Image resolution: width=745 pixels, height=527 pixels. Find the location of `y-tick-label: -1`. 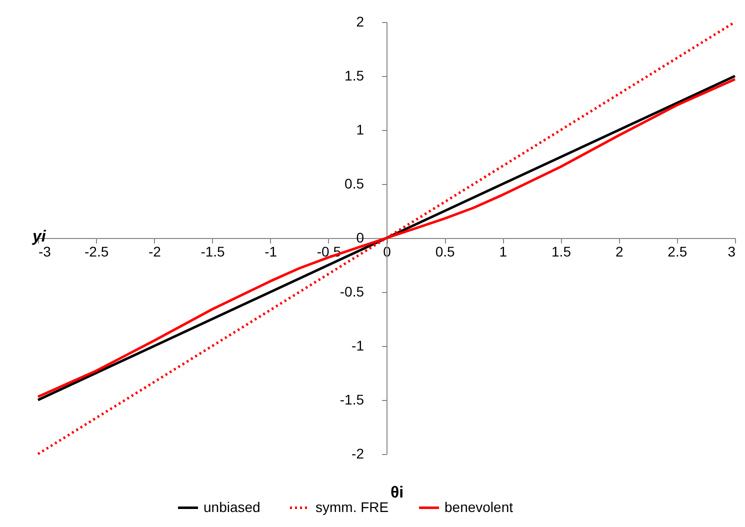

y-tick-label: -1 is located at coordinates (358, 346).